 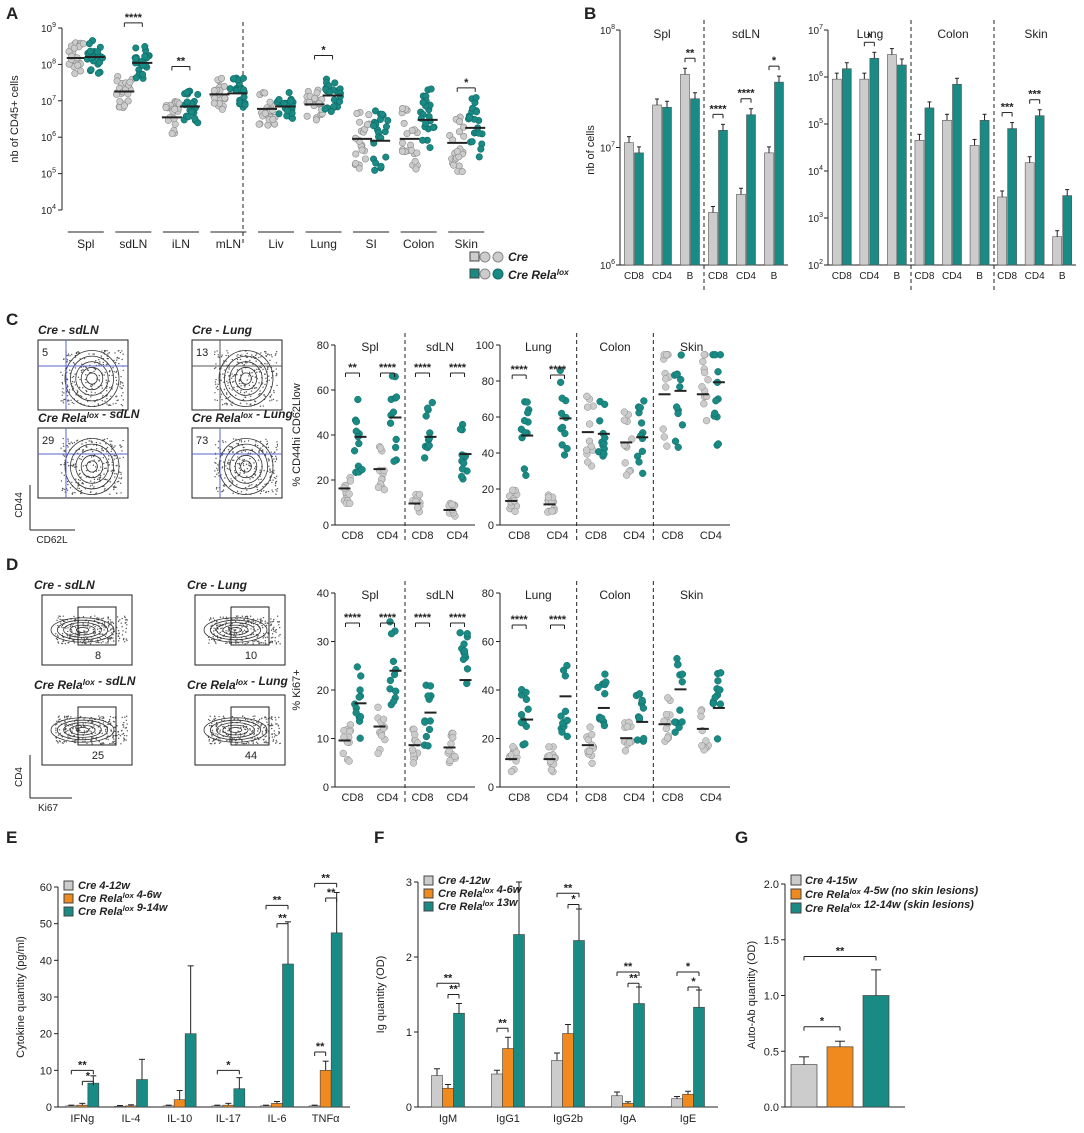 What do you see at coordinates (746, 34) in the screenshot?
I see `panel-b-tissue-label: sdLN` at bounding box center [746, 34].